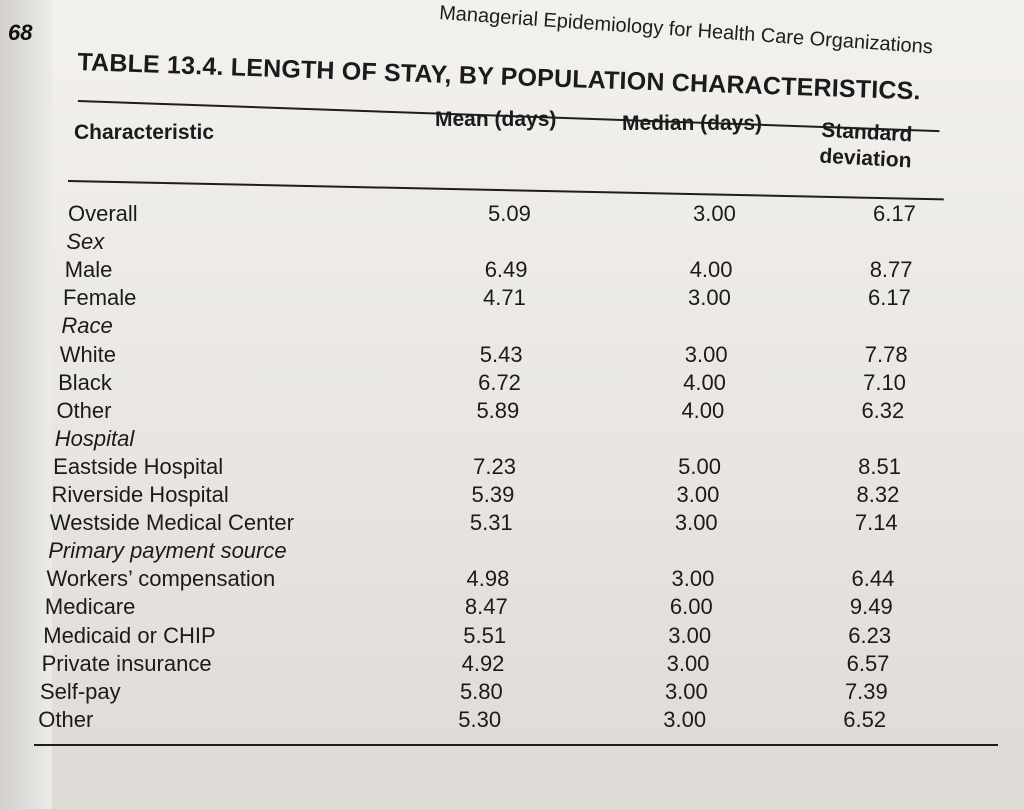 The width and height of the screenshot is (1024, 809). I want to click on table-bottom-rule, so click(516, 745).